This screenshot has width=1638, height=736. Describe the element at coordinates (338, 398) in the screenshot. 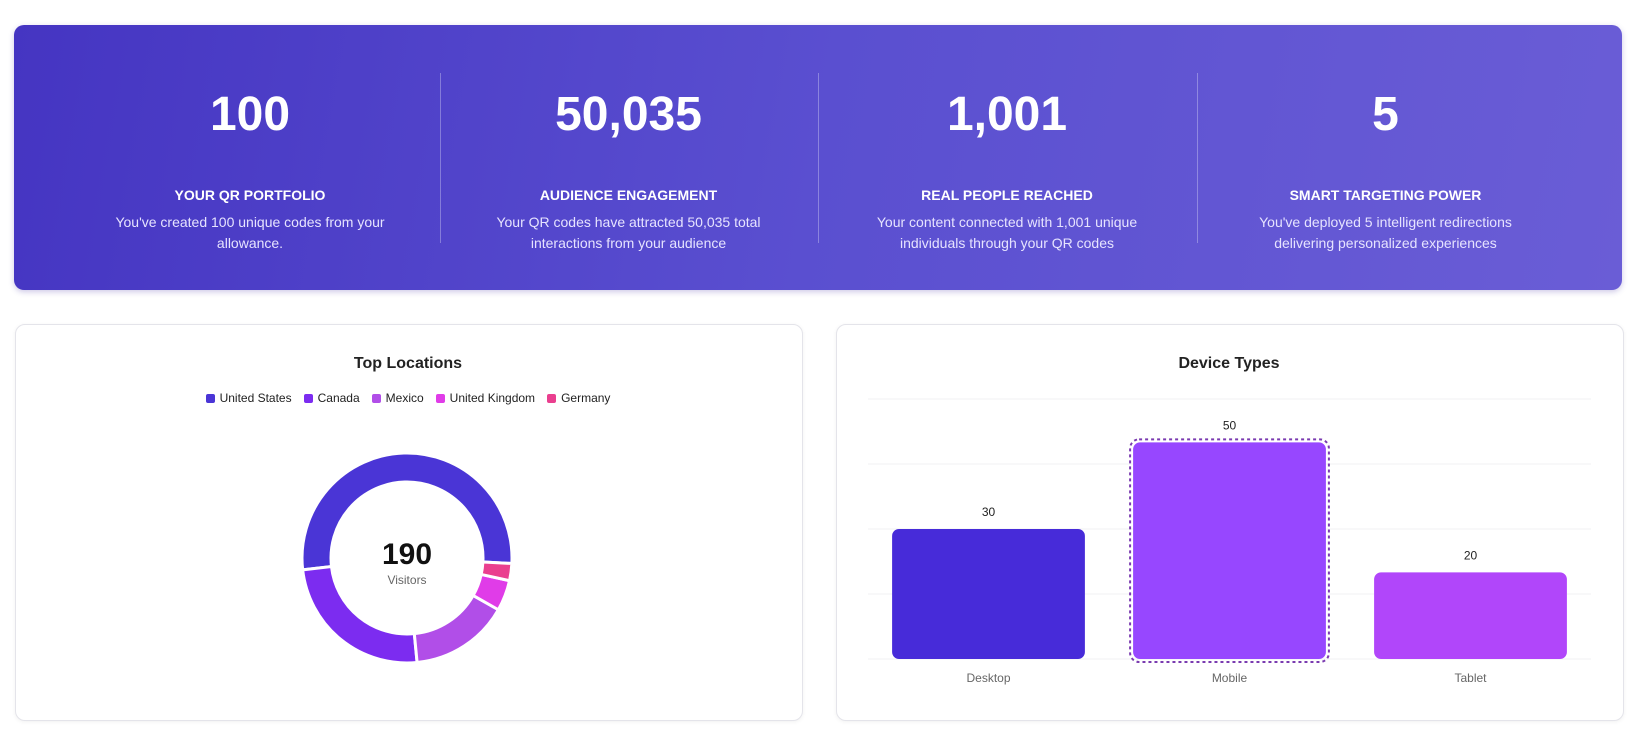

I see `legend-label: Canada` at that location.